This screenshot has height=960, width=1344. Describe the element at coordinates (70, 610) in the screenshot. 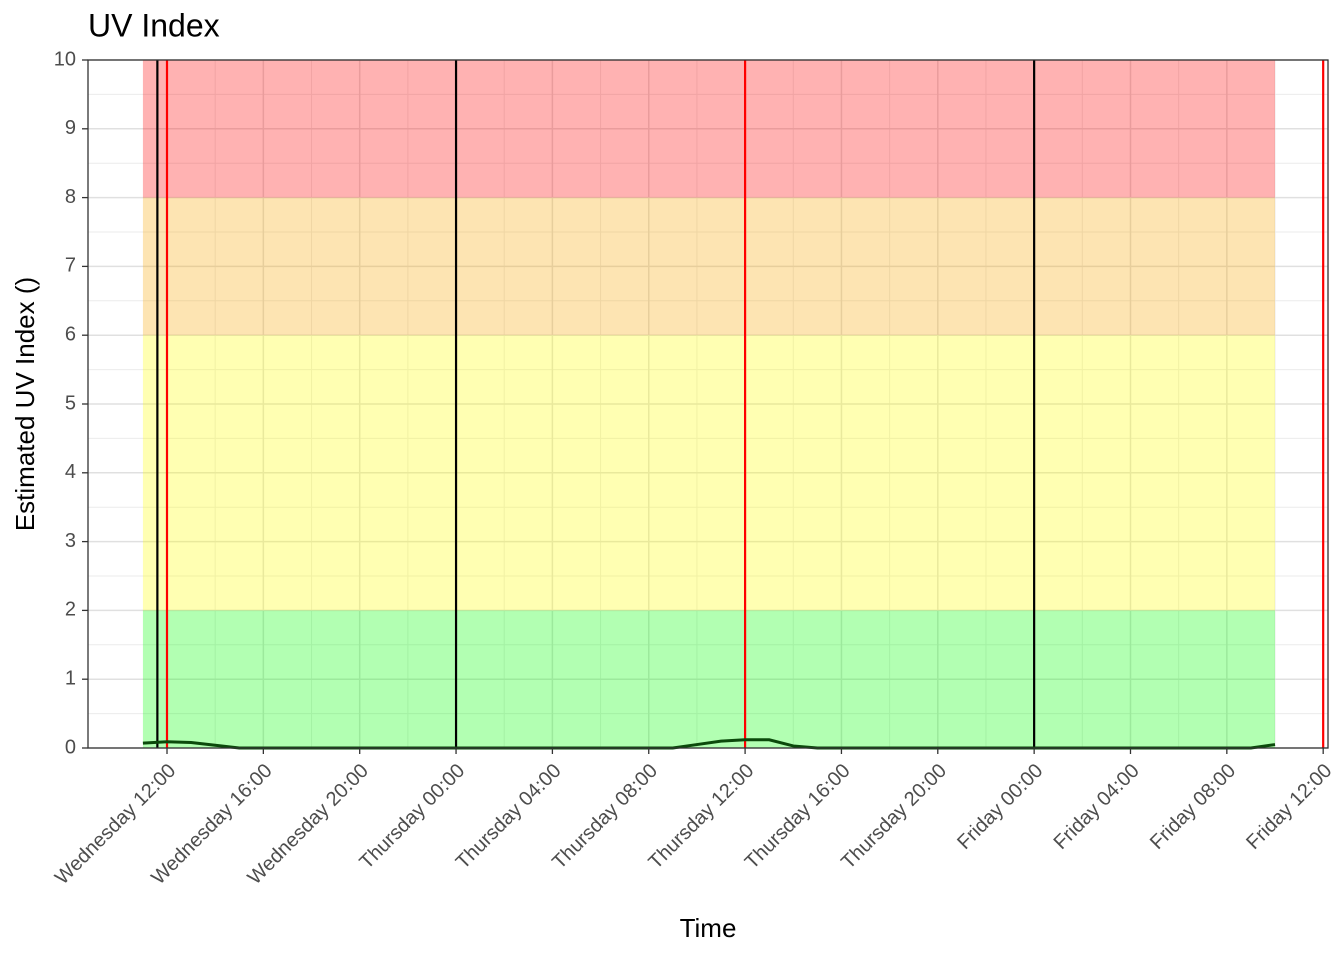

I see `y-tick-label: 2` at that location.